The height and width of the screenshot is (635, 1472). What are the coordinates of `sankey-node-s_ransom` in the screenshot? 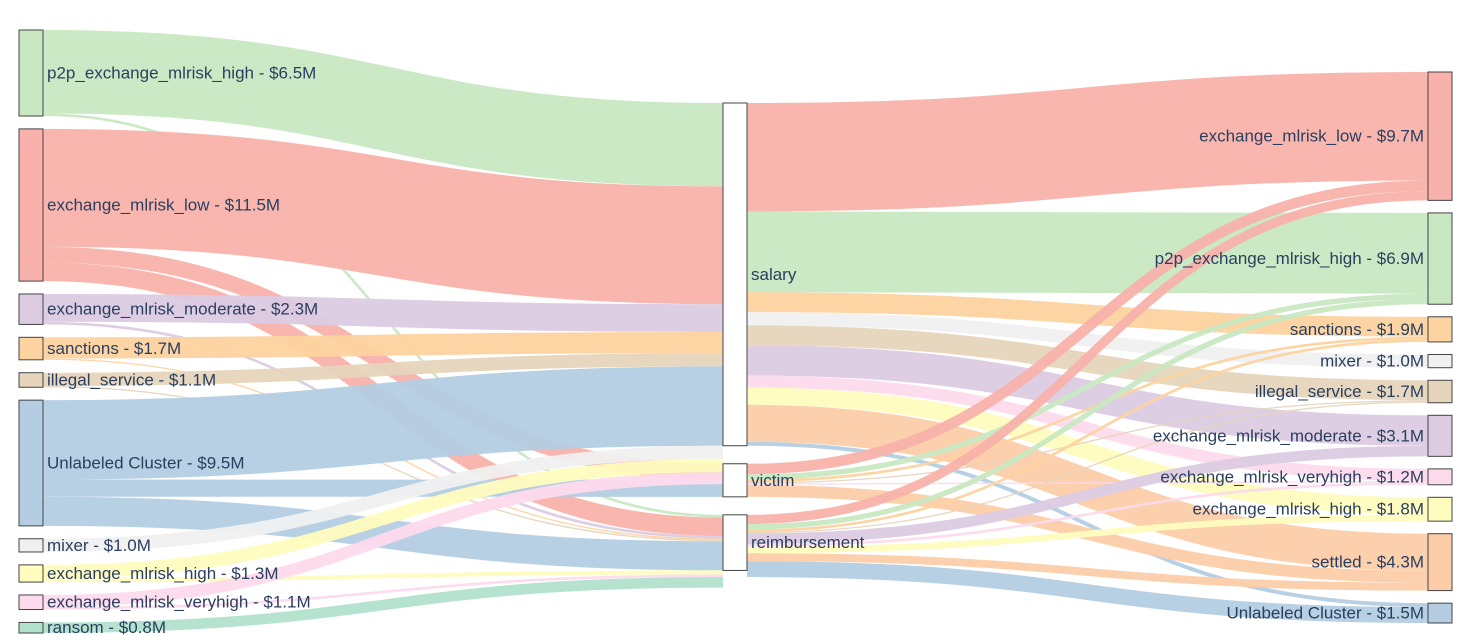 It's located at (31, 627).